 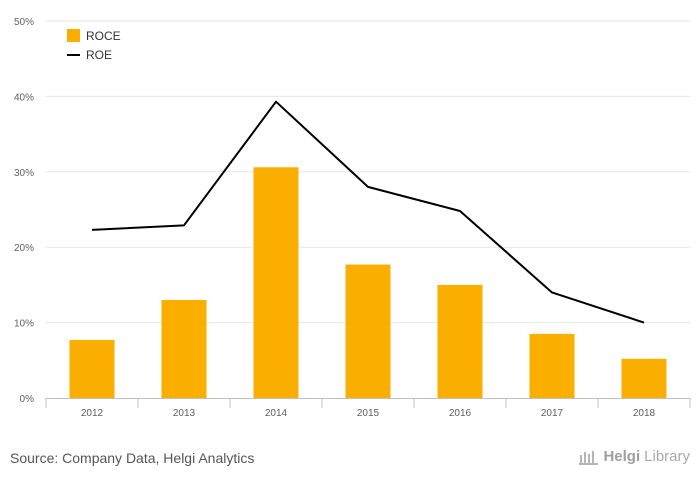 What do you see at coordinates (99, 55) in the screenshot?
I see `legend-label-roe: ROE` at bounding box center [99, 55].